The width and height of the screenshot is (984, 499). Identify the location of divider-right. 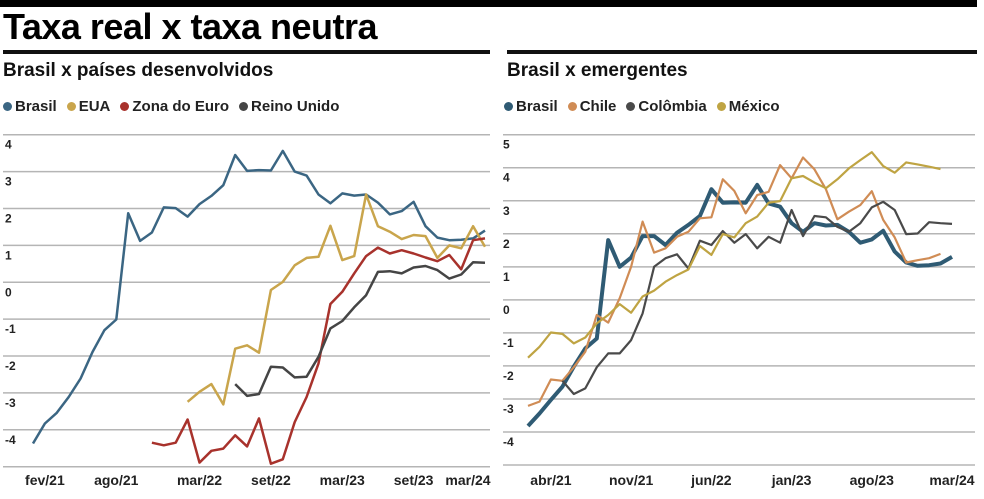
(742, 52).